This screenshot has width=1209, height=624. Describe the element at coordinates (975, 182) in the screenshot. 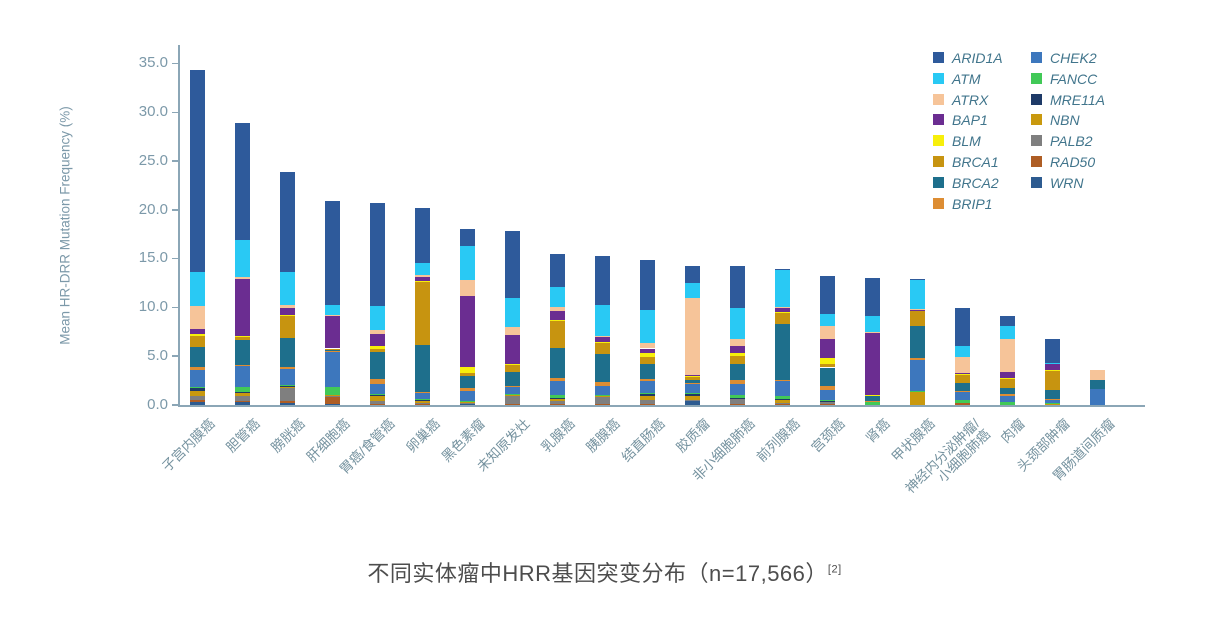

I see `legend-label-BRCA2: BRCA2` at that location.